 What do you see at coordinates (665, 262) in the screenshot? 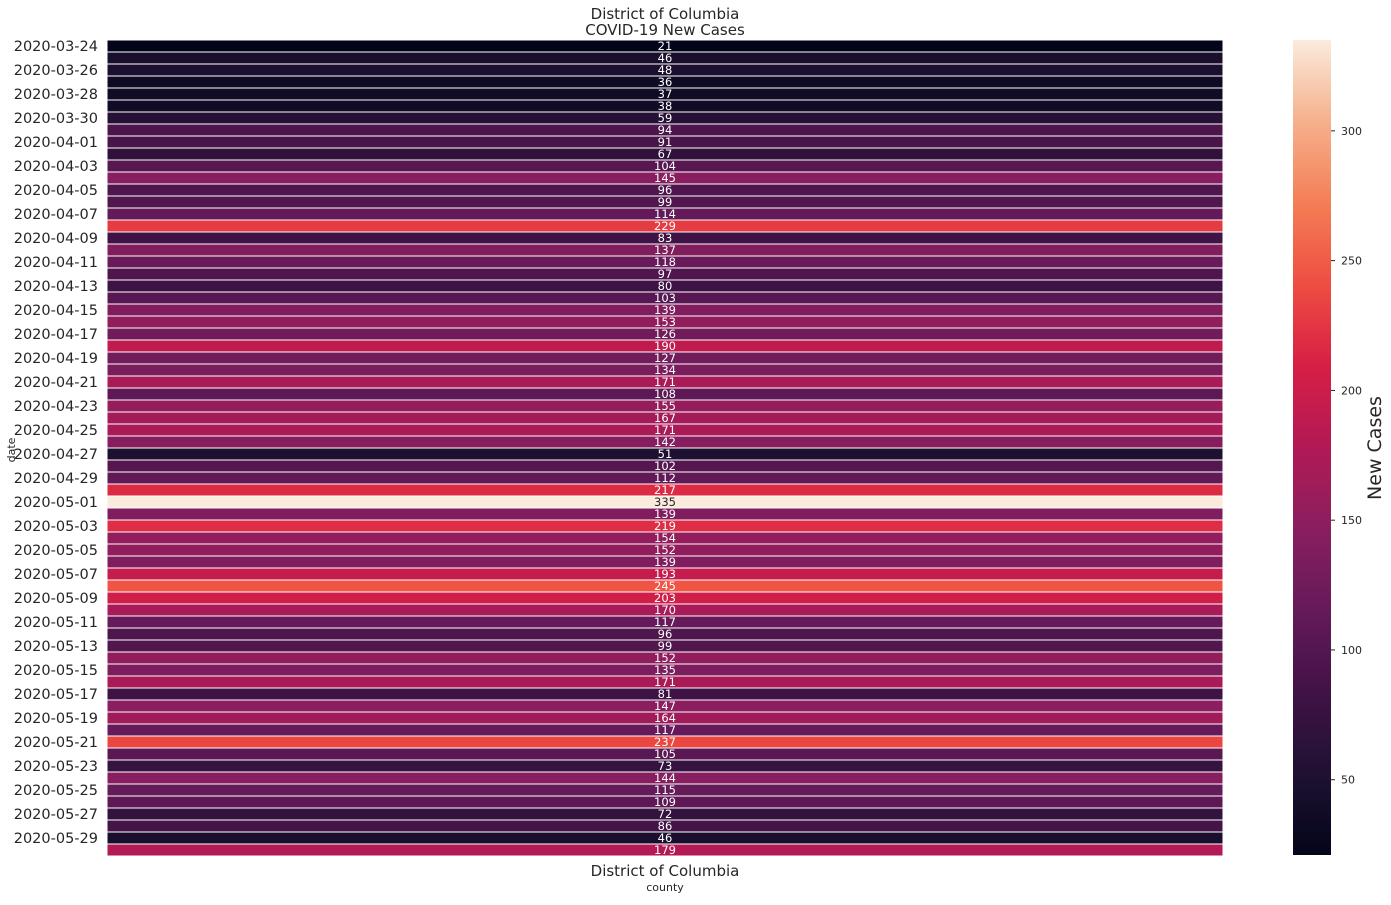
I see `cell-value-label: 118` at bounding box center [665, 262].